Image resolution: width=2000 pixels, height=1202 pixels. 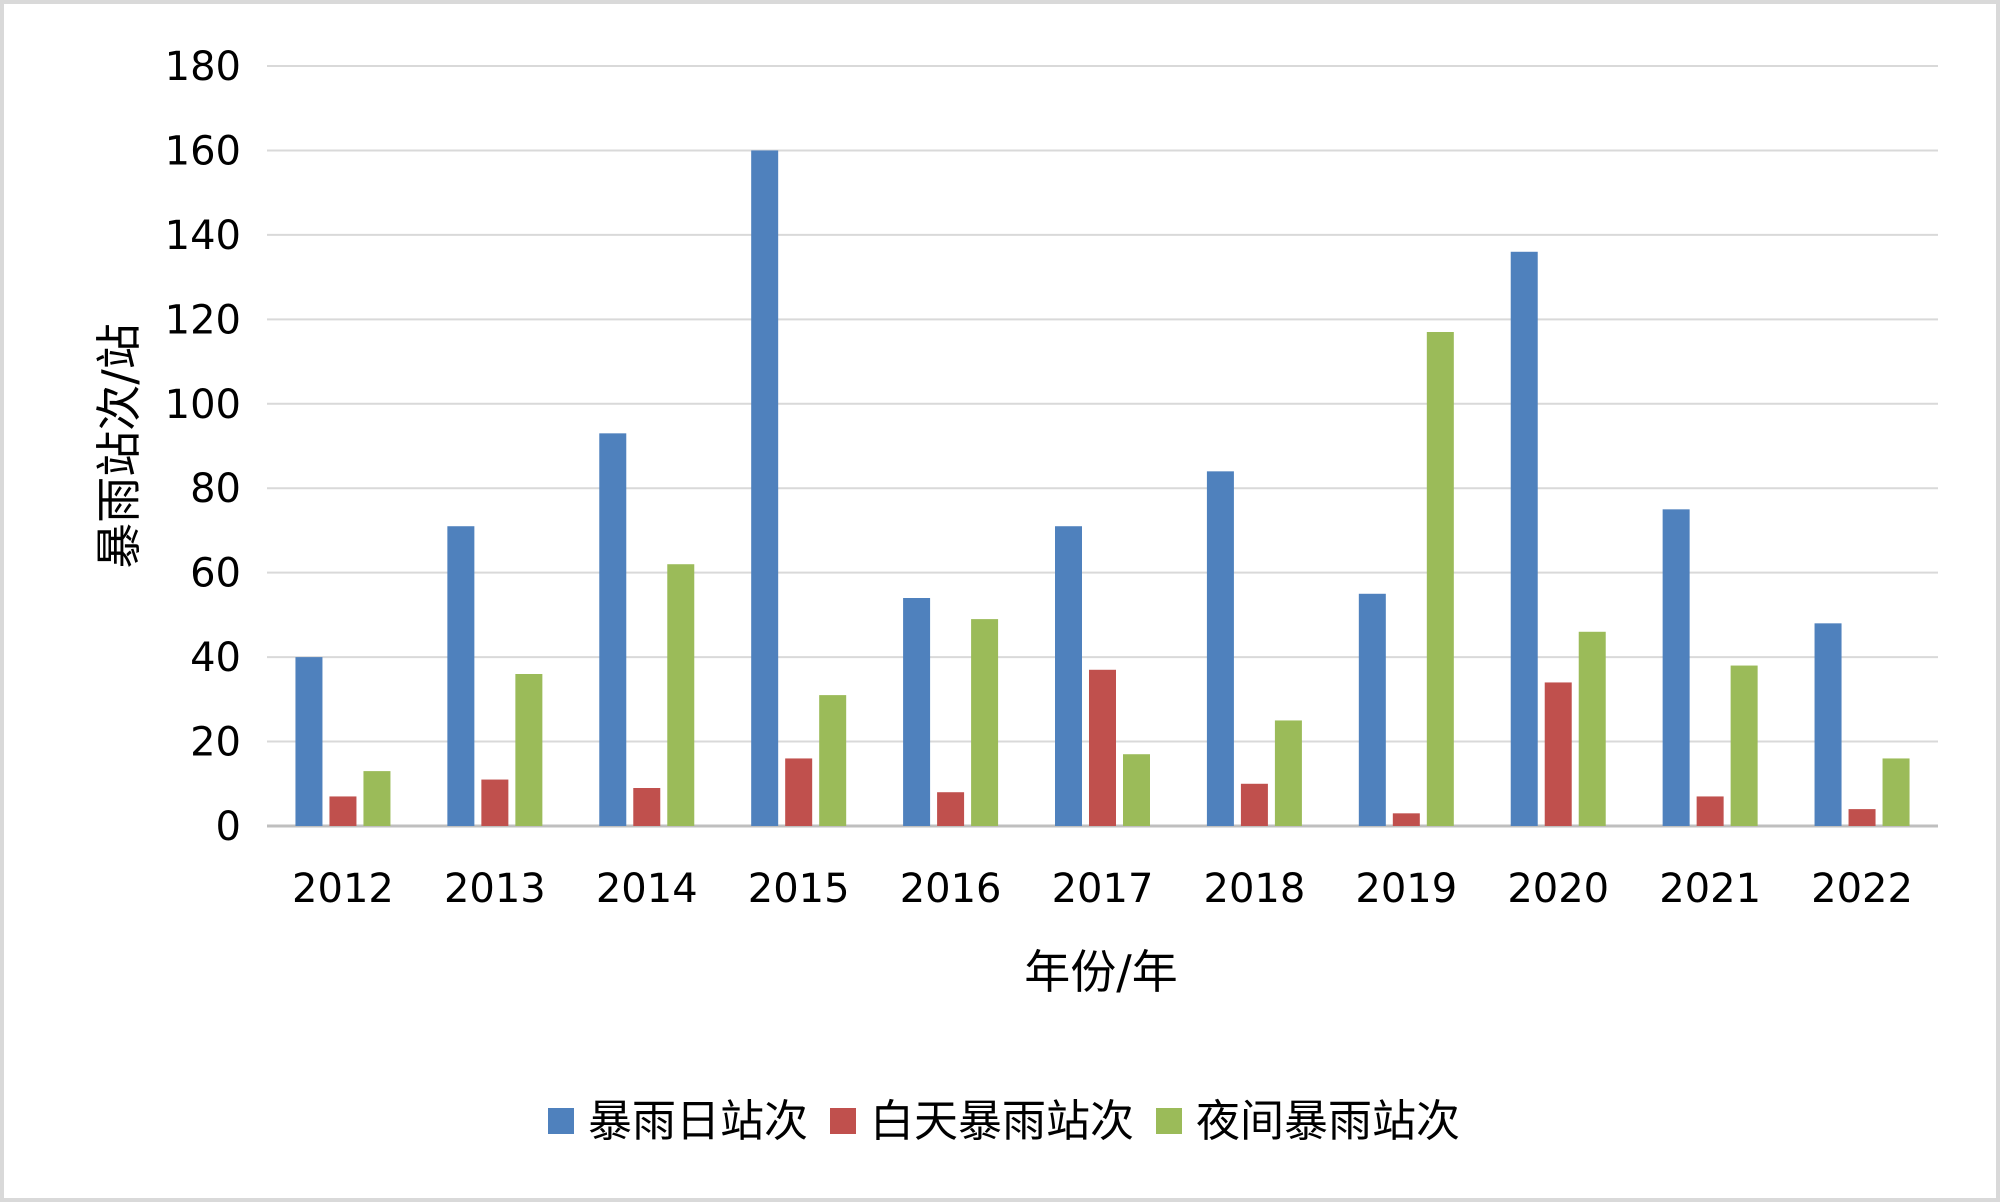 I want to click on bar-3-2016, so click(x=985, y=722).